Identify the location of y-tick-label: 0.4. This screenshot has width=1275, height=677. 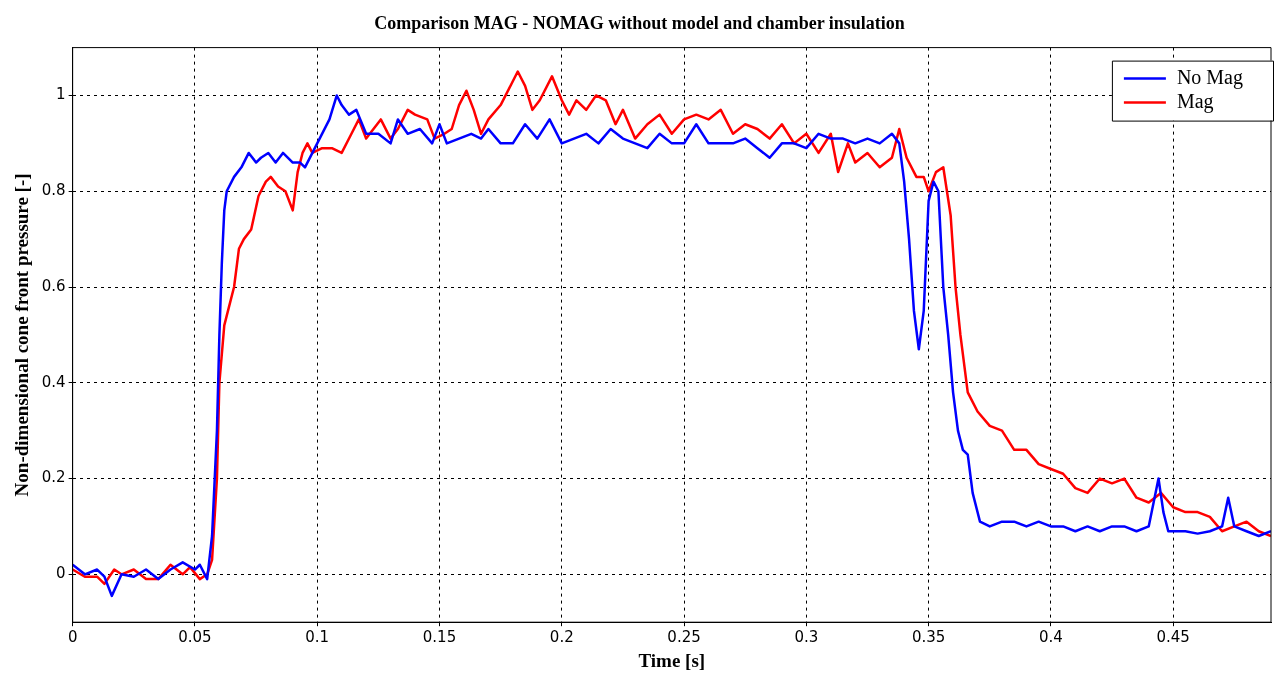
(53, 381).